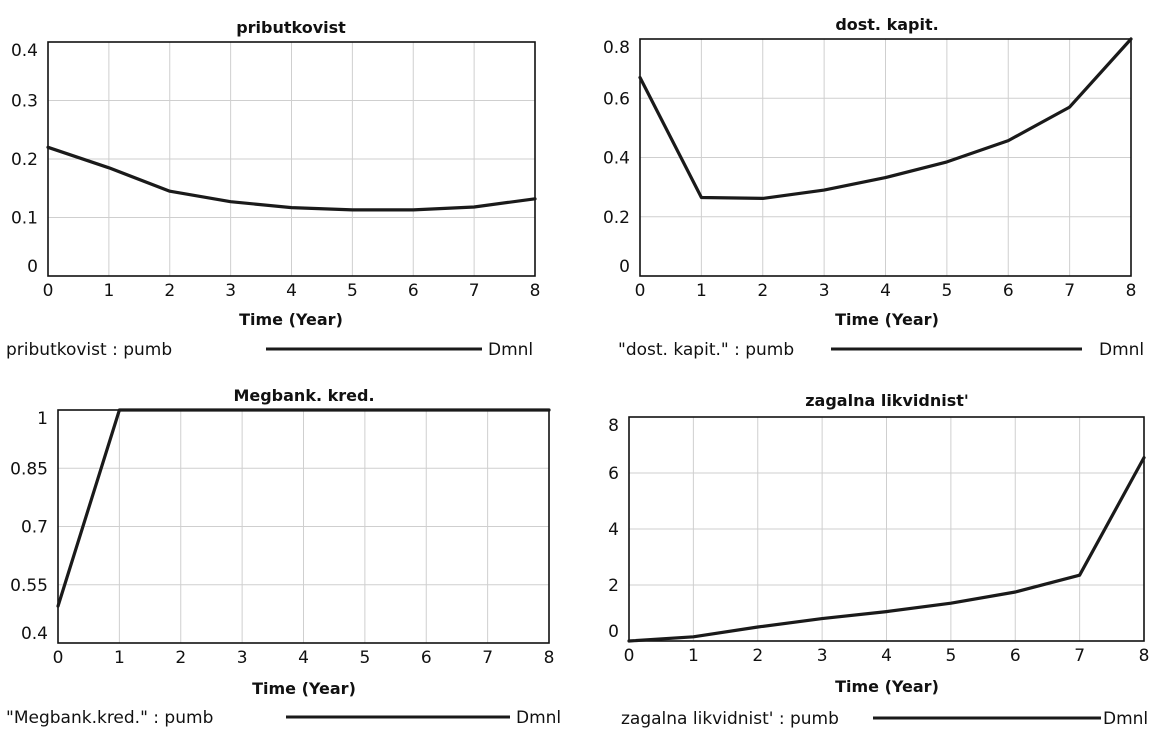  What do you see at coordinates (303, 395) in the screenshot?
I see `chart-title: Megbank. kred.` at bounding box center [303, 395].